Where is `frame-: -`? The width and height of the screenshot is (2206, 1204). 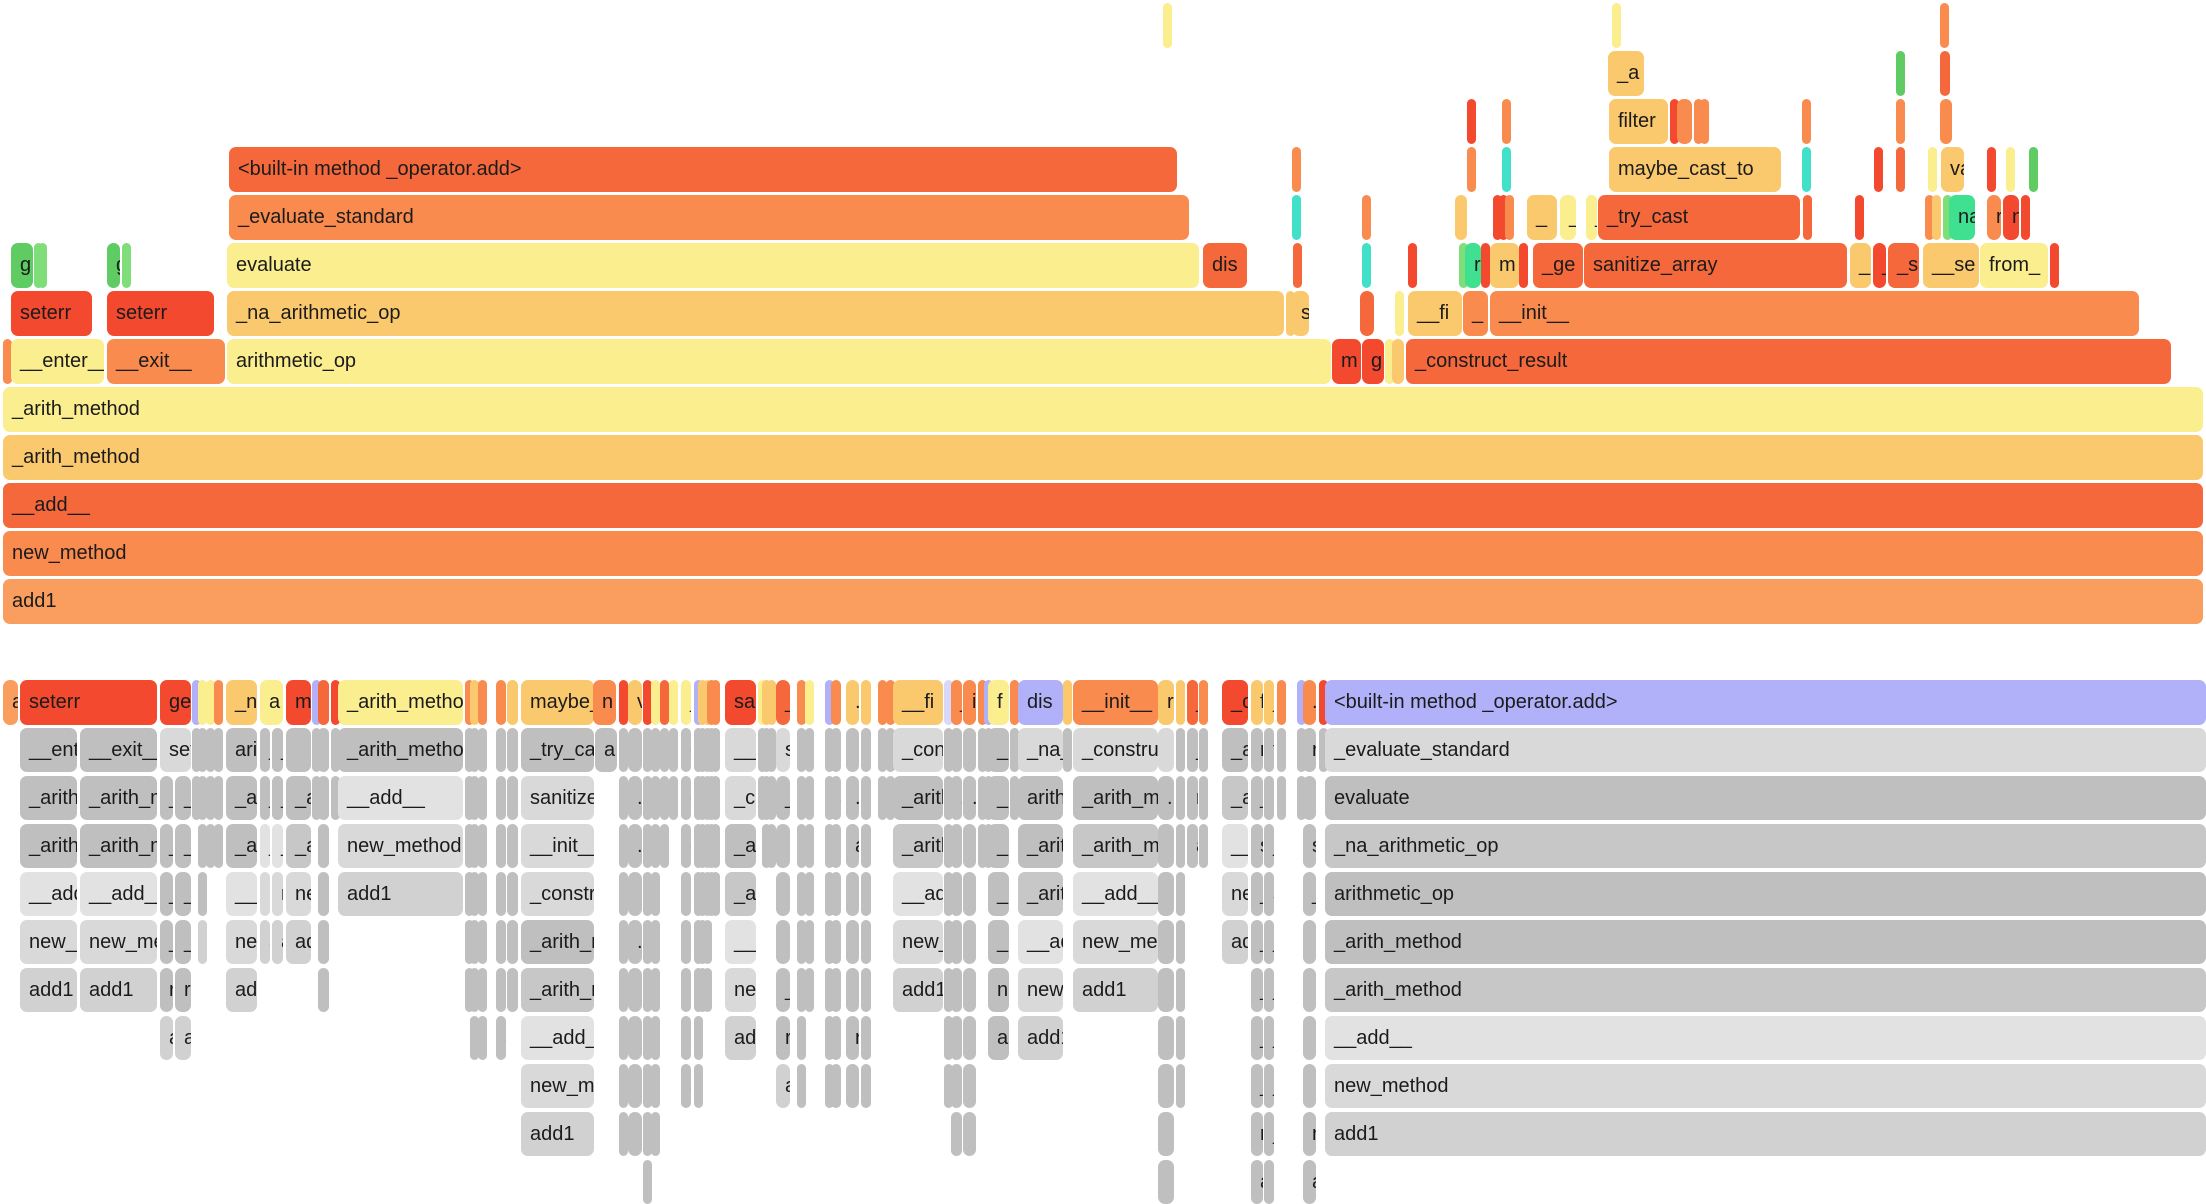
frame-: - is located at coordinates (686, 846).